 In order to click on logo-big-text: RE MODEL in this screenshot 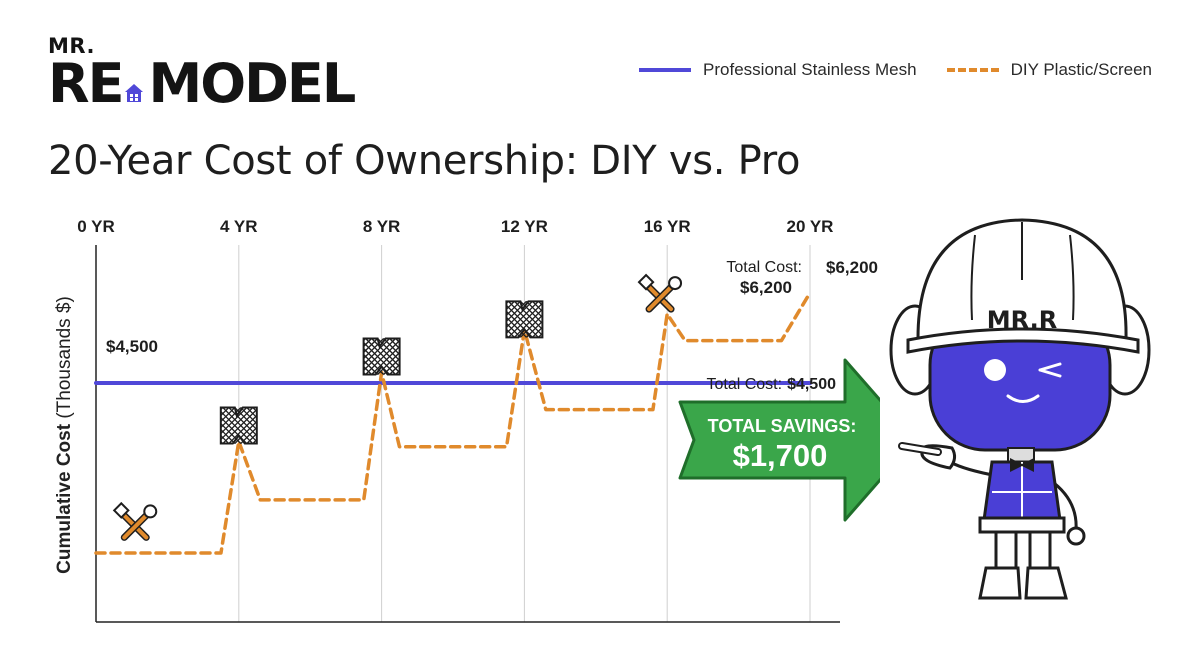, I will do `click(202, 83)`.